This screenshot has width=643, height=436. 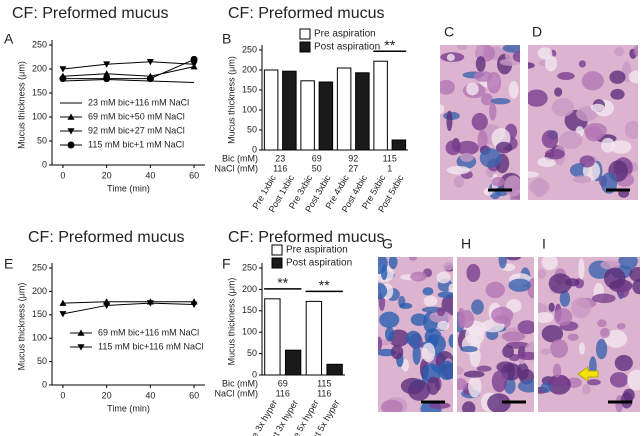 What do you see at coordinates (280, 158) in the screenshot?
I see `row-value: 23` at bounding box center [280, 158].